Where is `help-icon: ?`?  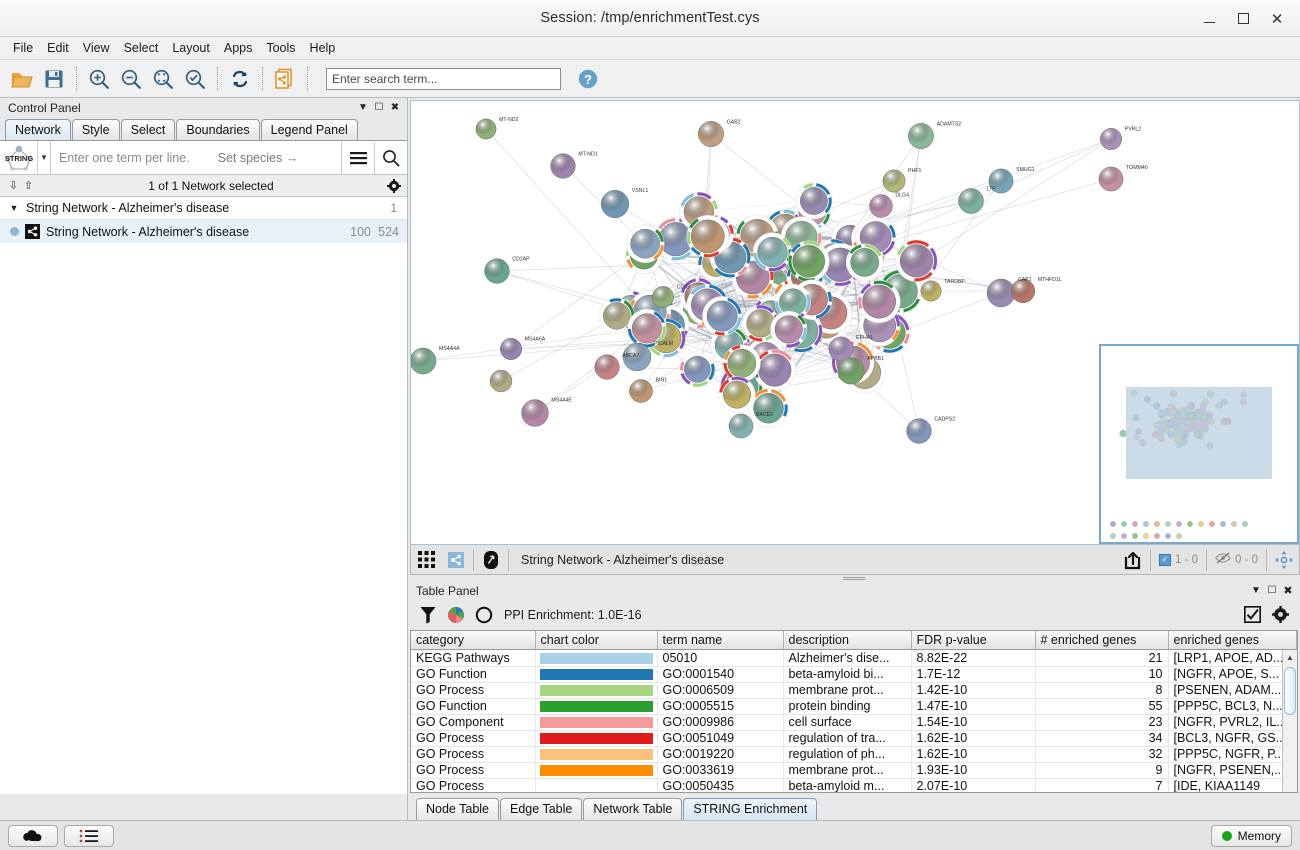 help-icon: ? is located at coordinates (588, 79).